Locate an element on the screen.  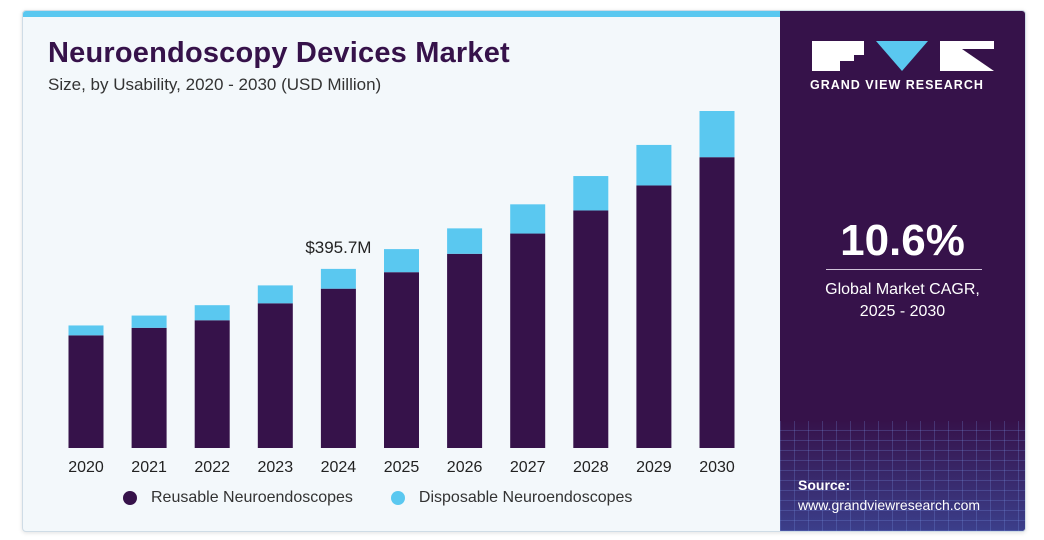
cagr-label-line1: Global Market CAGR, is located at coordinates (902, 289).